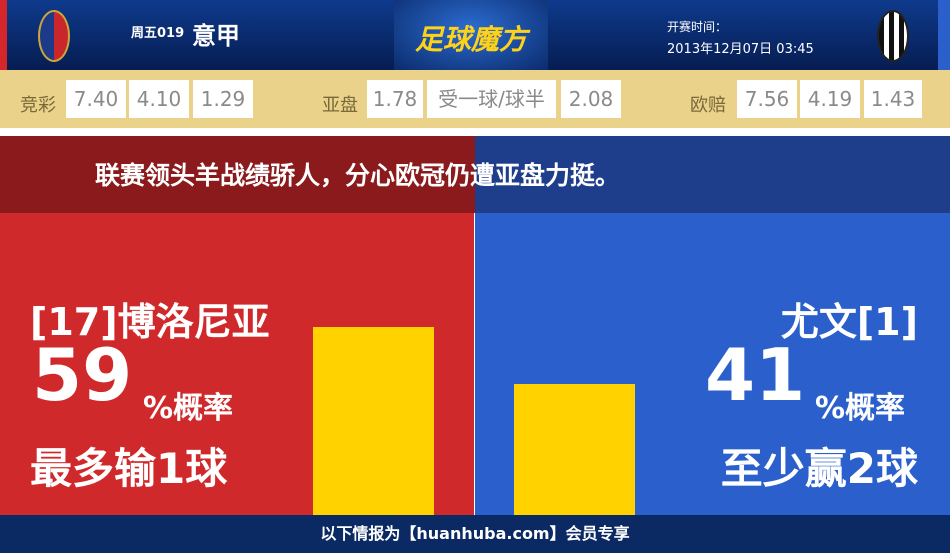 This screenshot has width=950, height=553. I want to click on away-verdict: 至少赢2球, so click(819, 468).